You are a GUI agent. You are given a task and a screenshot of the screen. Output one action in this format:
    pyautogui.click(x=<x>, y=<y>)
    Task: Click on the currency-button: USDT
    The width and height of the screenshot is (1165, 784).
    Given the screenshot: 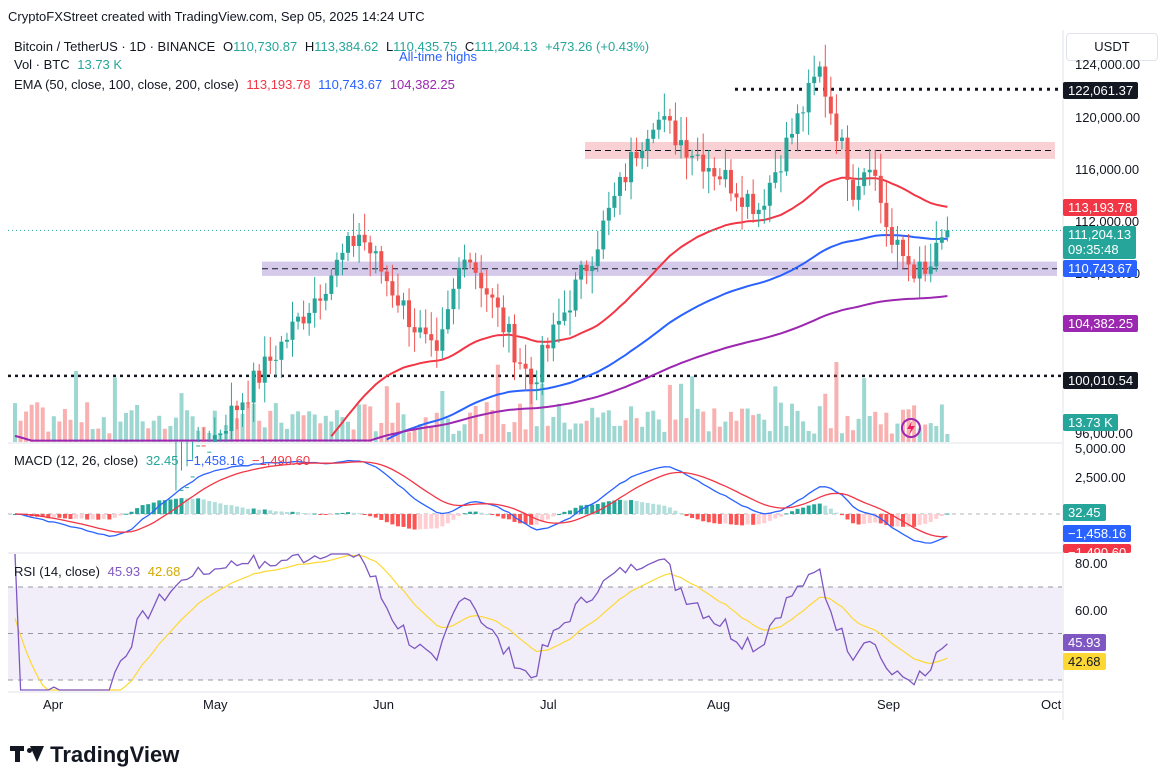 What is the action you would take?
    pyautogui.click(x=1112, y=47)
    